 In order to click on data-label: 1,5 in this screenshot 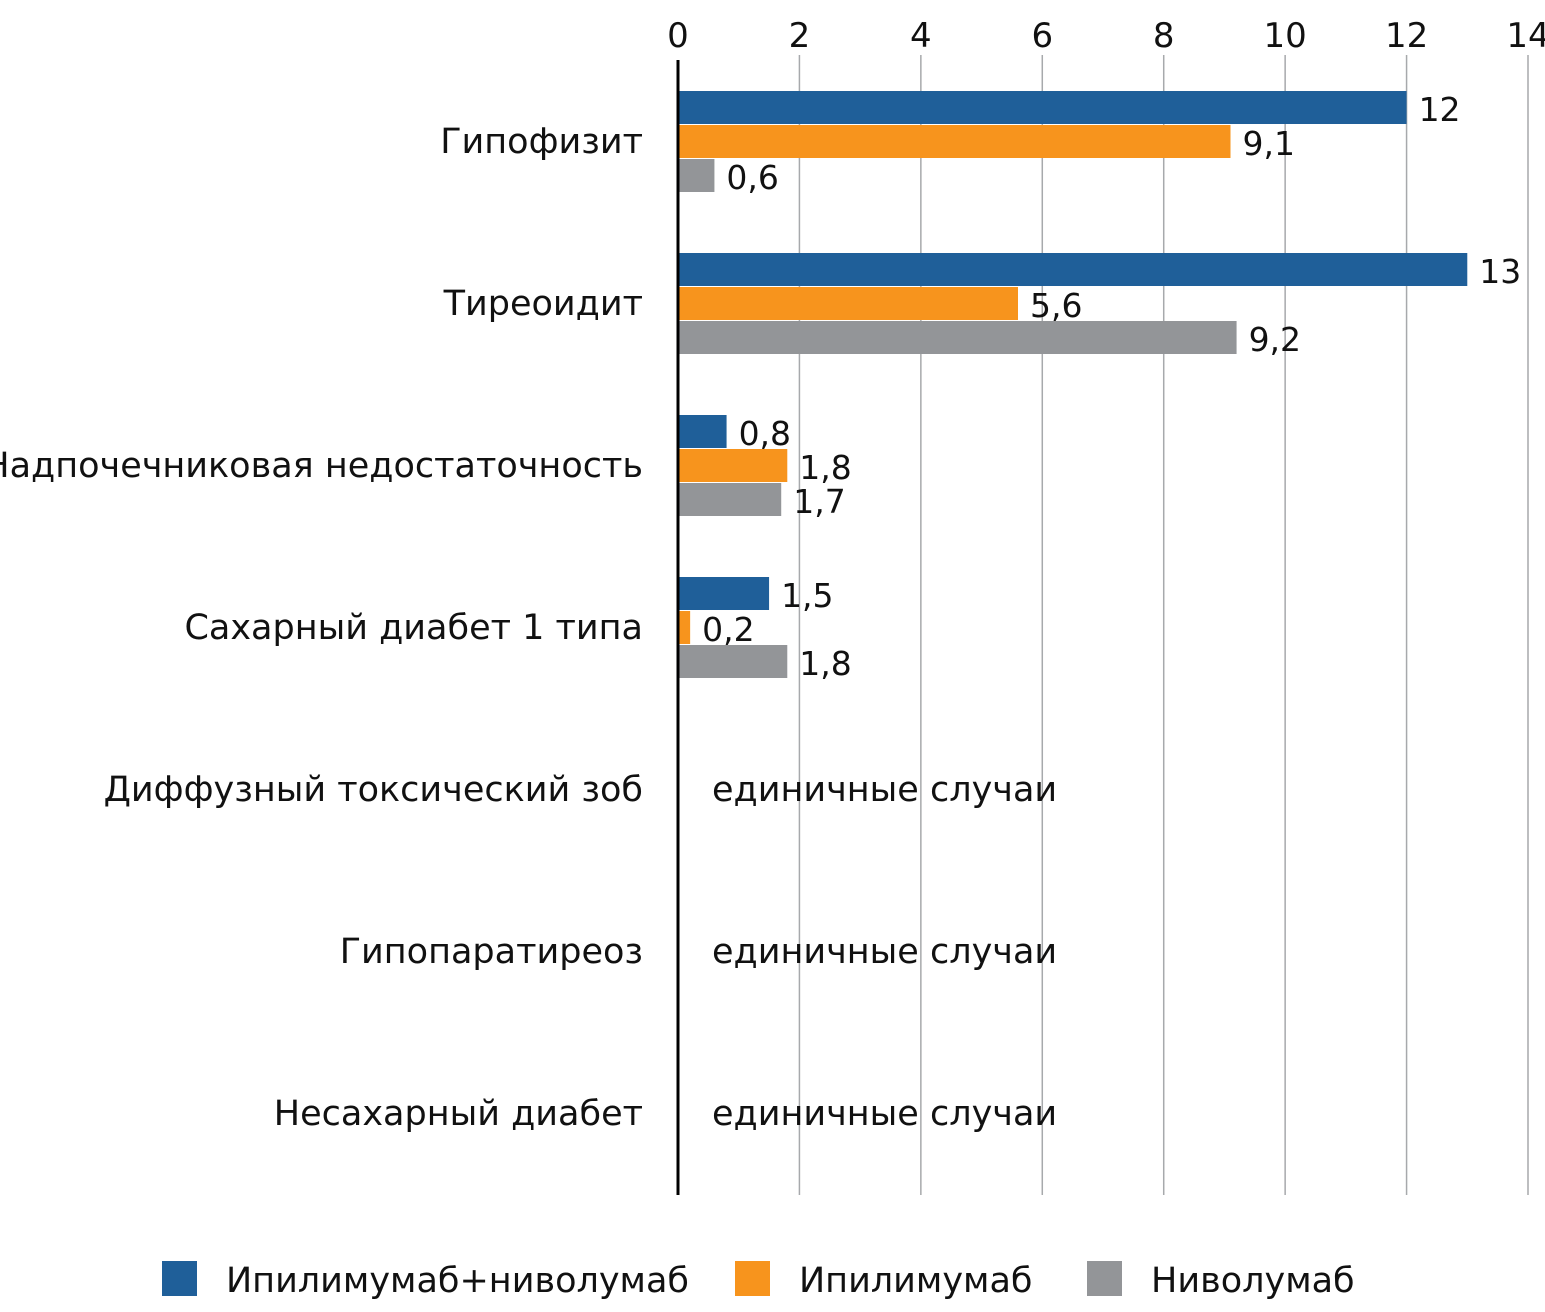, I will do `click(807, 595)`.